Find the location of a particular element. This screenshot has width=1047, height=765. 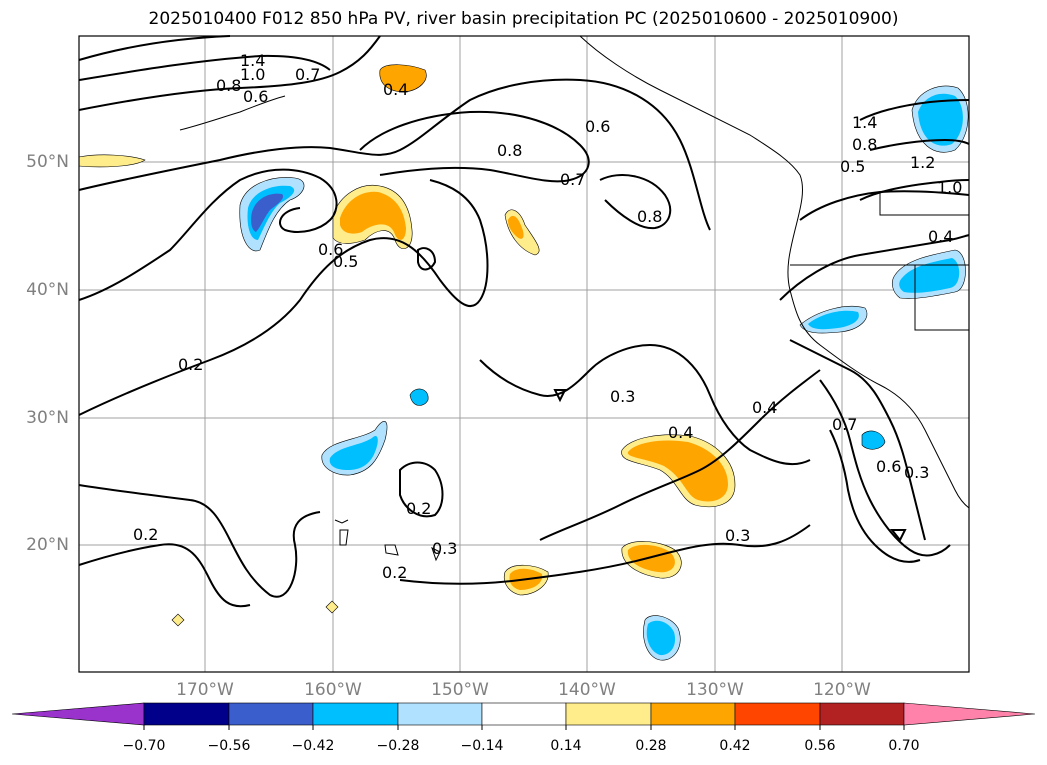

blue-small-central is located at coordinates (419, 397).